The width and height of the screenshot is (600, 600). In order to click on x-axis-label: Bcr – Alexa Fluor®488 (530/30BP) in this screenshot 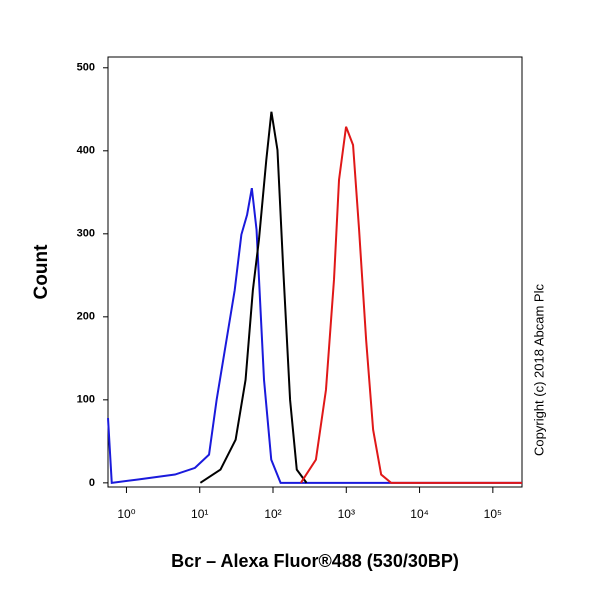, I will do `click(315, 561)`.